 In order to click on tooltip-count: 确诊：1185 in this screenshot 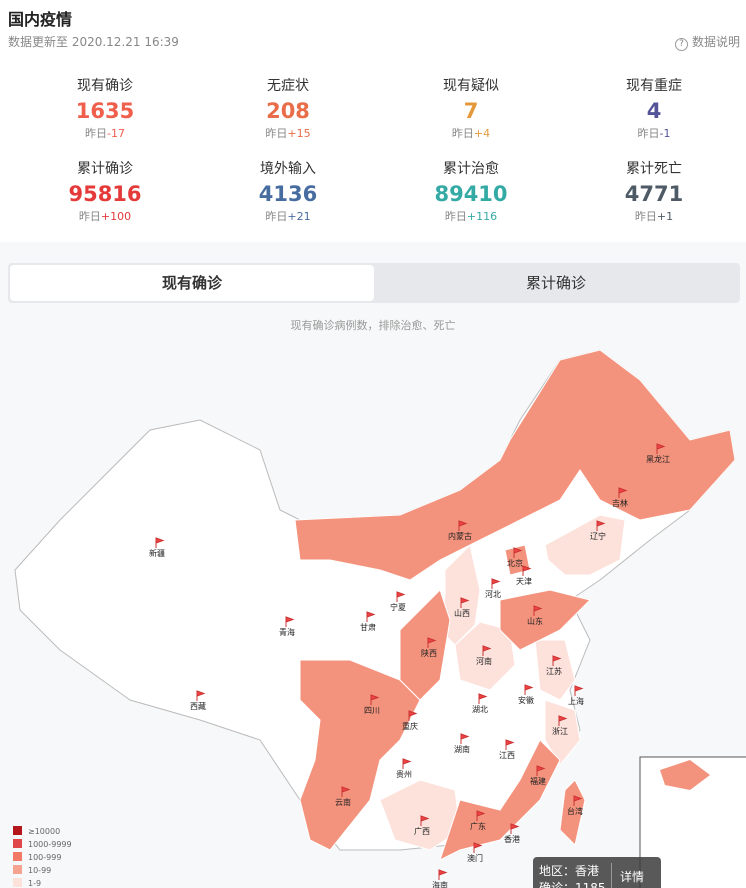, I will do `click(572, 884)`.